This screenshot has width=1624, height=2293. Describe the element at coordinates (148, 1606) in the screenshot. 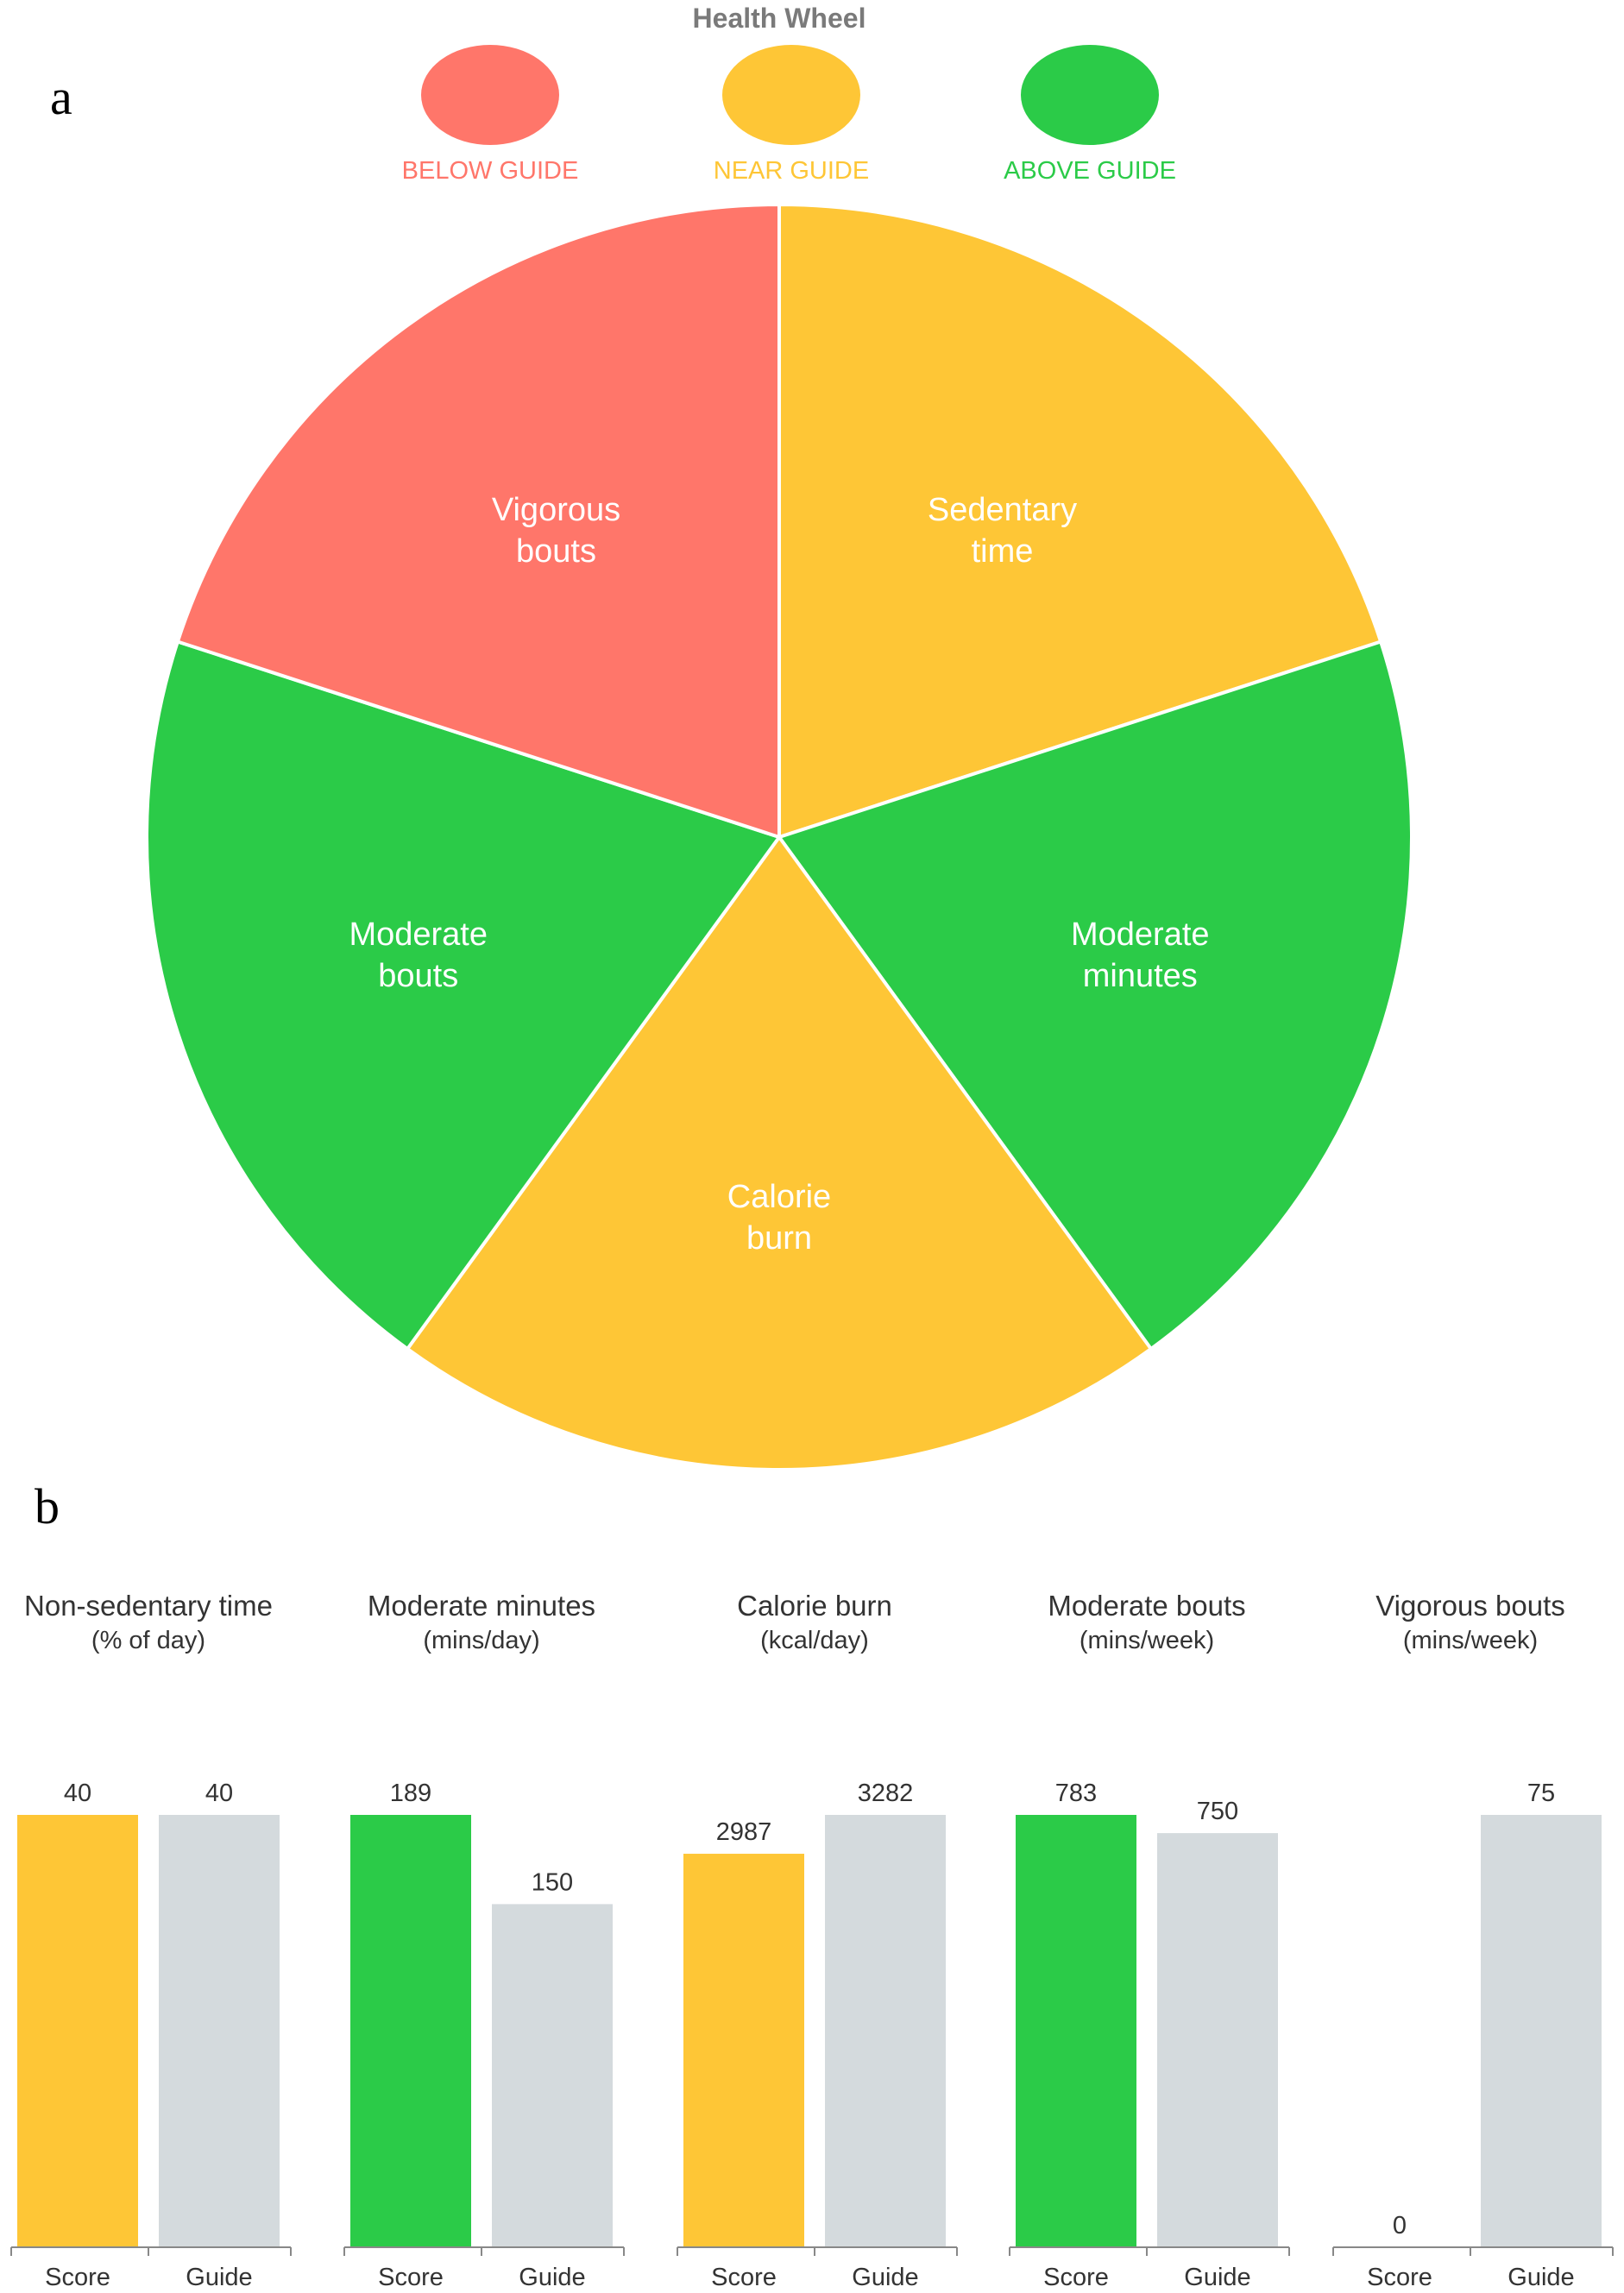

I see `bar-panel-title: Non-sedentary time` at that location.